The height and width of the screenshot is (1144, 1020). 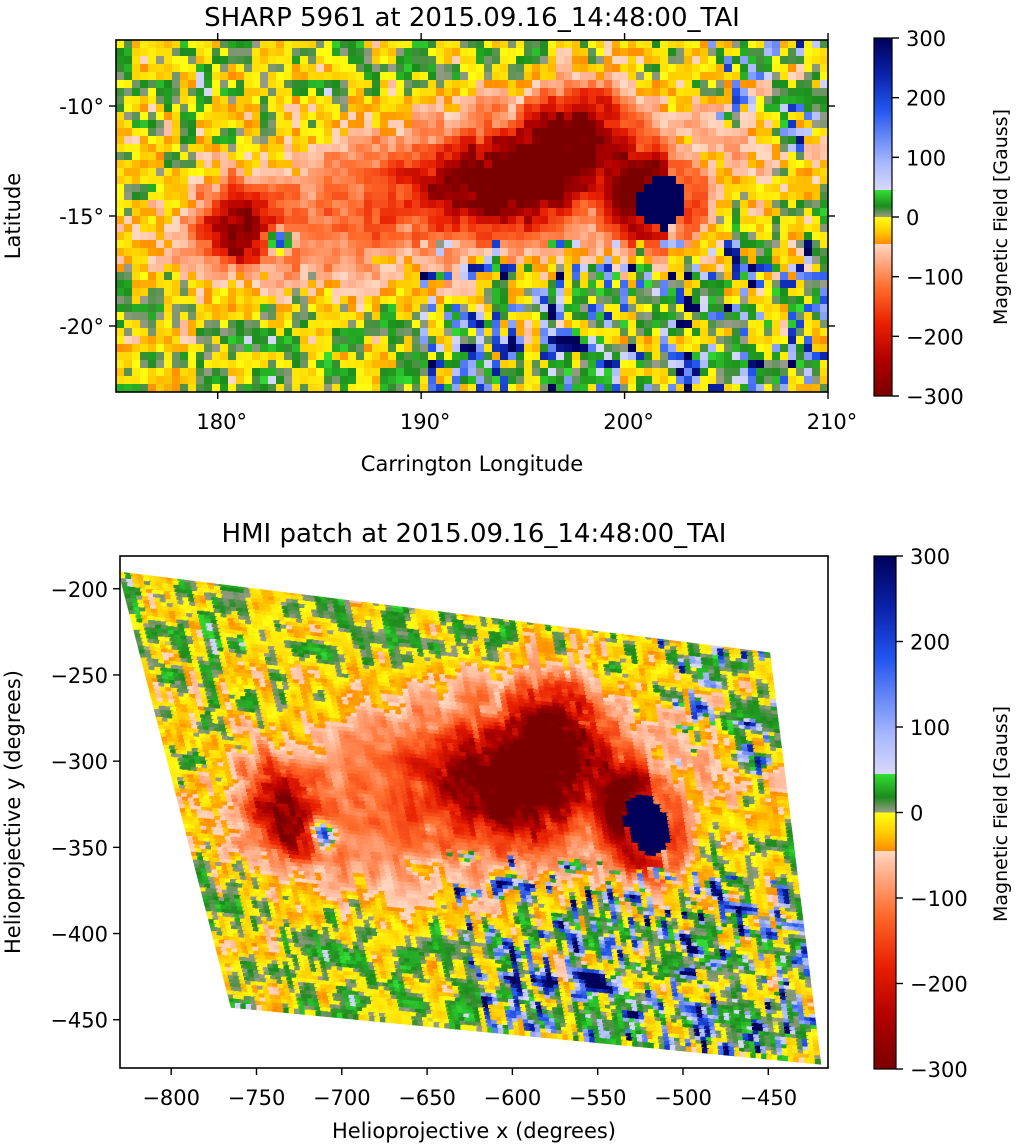 I want to click on chart1-colorbar-label: Magnetic Field [Gauss], so click(x=1001, y=217).